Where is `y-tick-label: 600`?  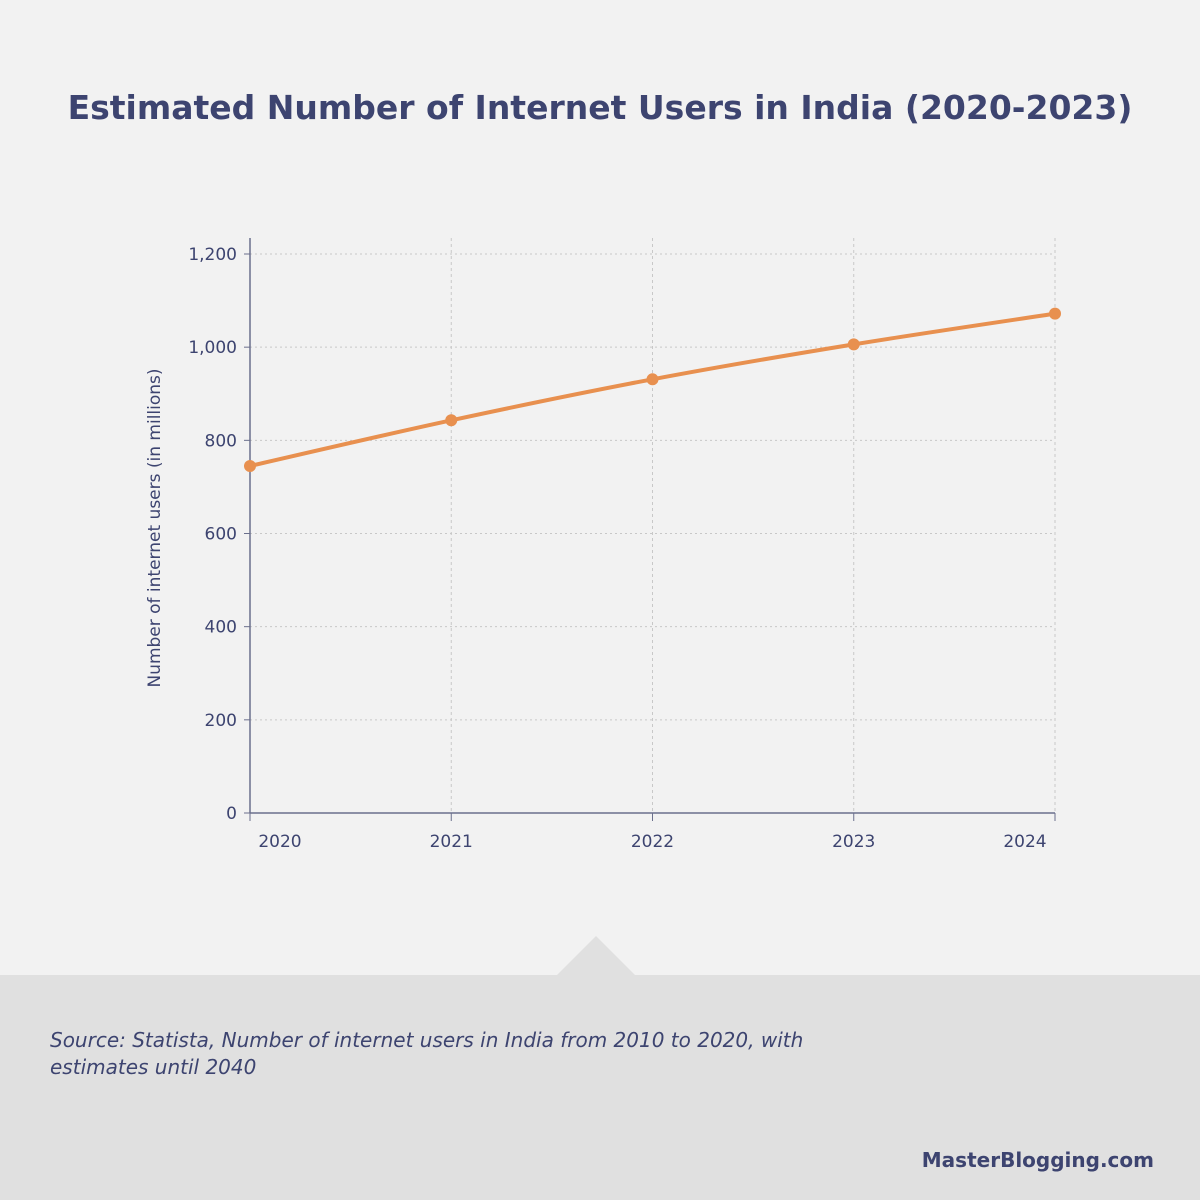
y-tick-label: 600 is located at coordinates (221, 535).